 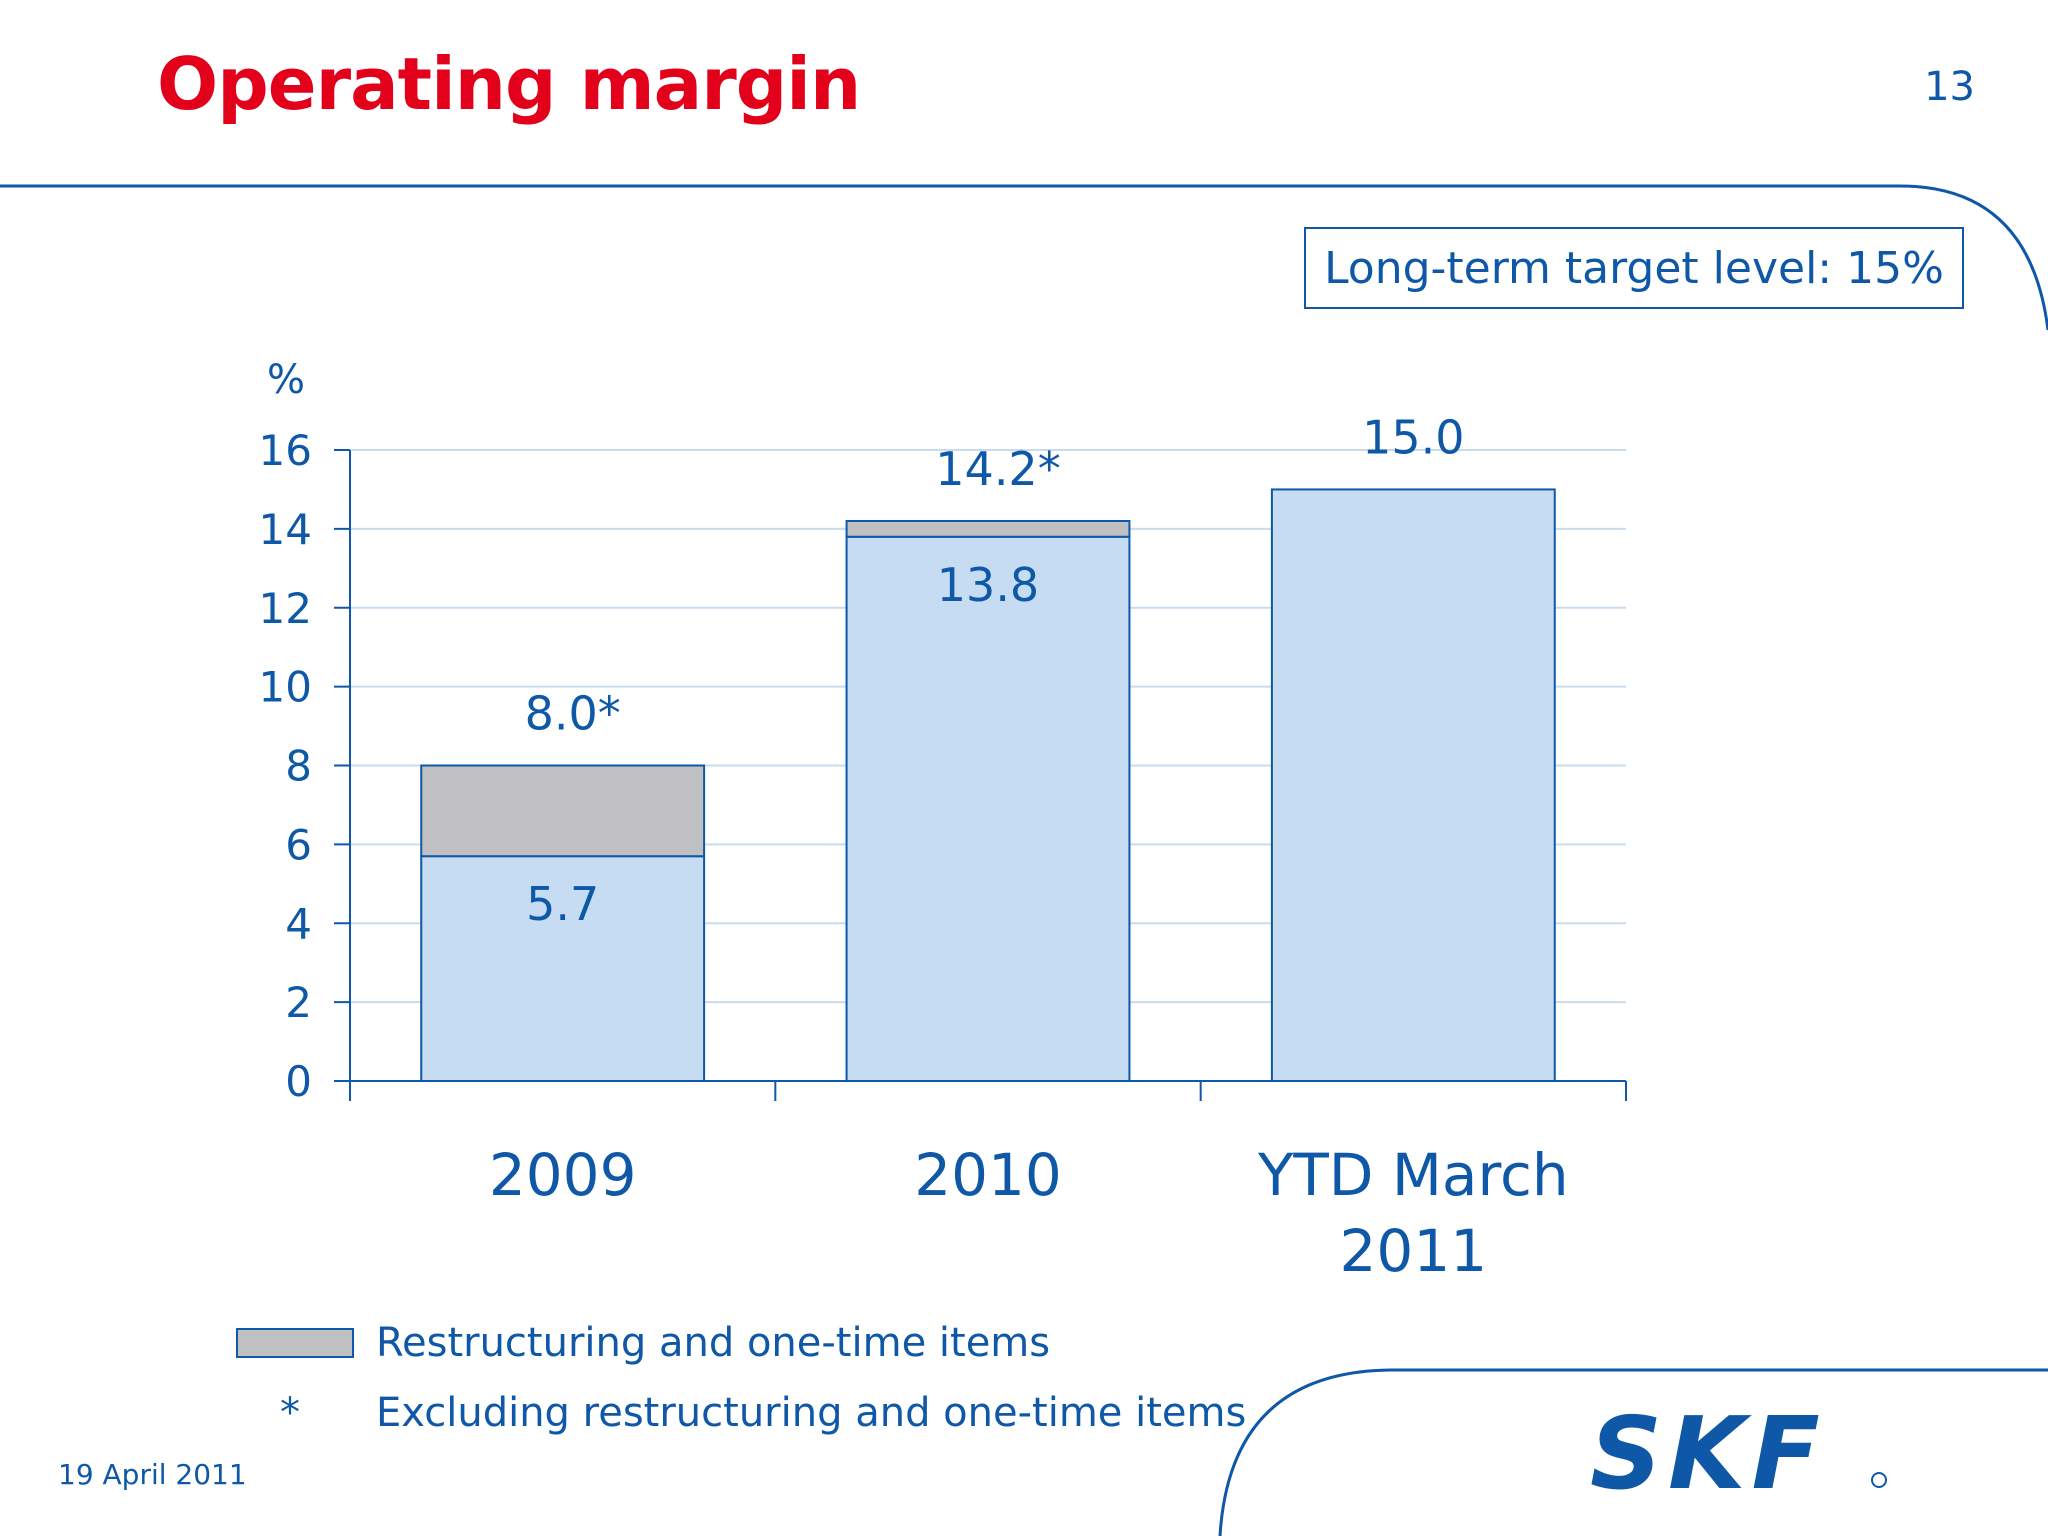 What do you see at coordinates (1949, 87) in the screenshot?
I see `page-number: 13` at bounding box center [1949, 87].